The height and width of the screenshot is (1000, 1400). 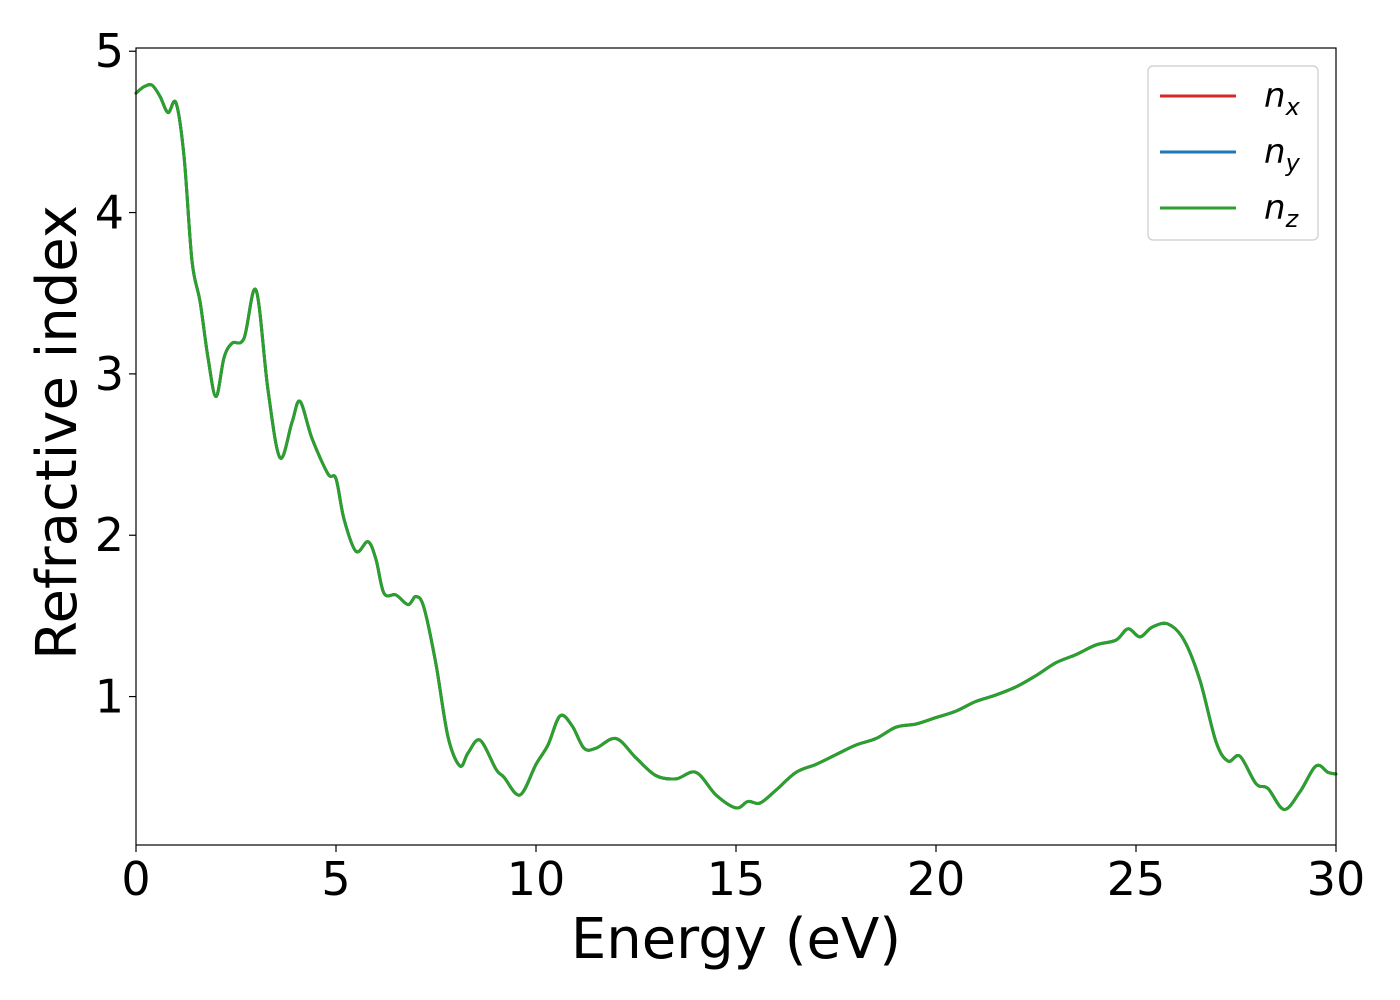 What do you see at coordinates (135, 879) in the screenshot?
I see `x-tick-label: 0` at bounding box center [135, 879].